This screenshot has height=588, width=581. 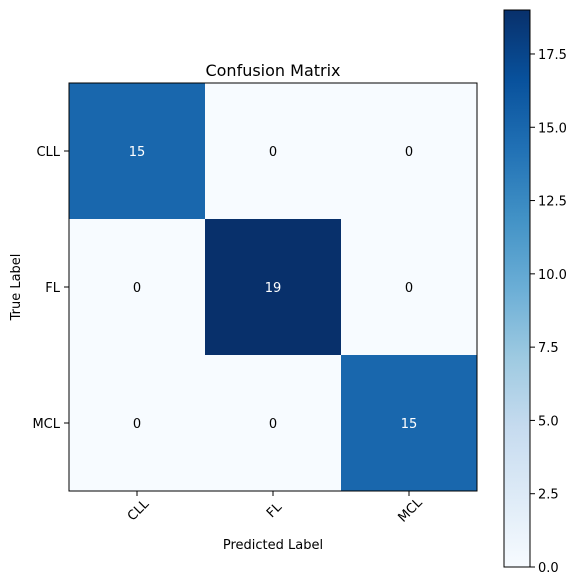 What do you see at coordinates (139, 510) in the screenshot?
I see `x-tick-label: CLL` at bounding box center [139, 510].